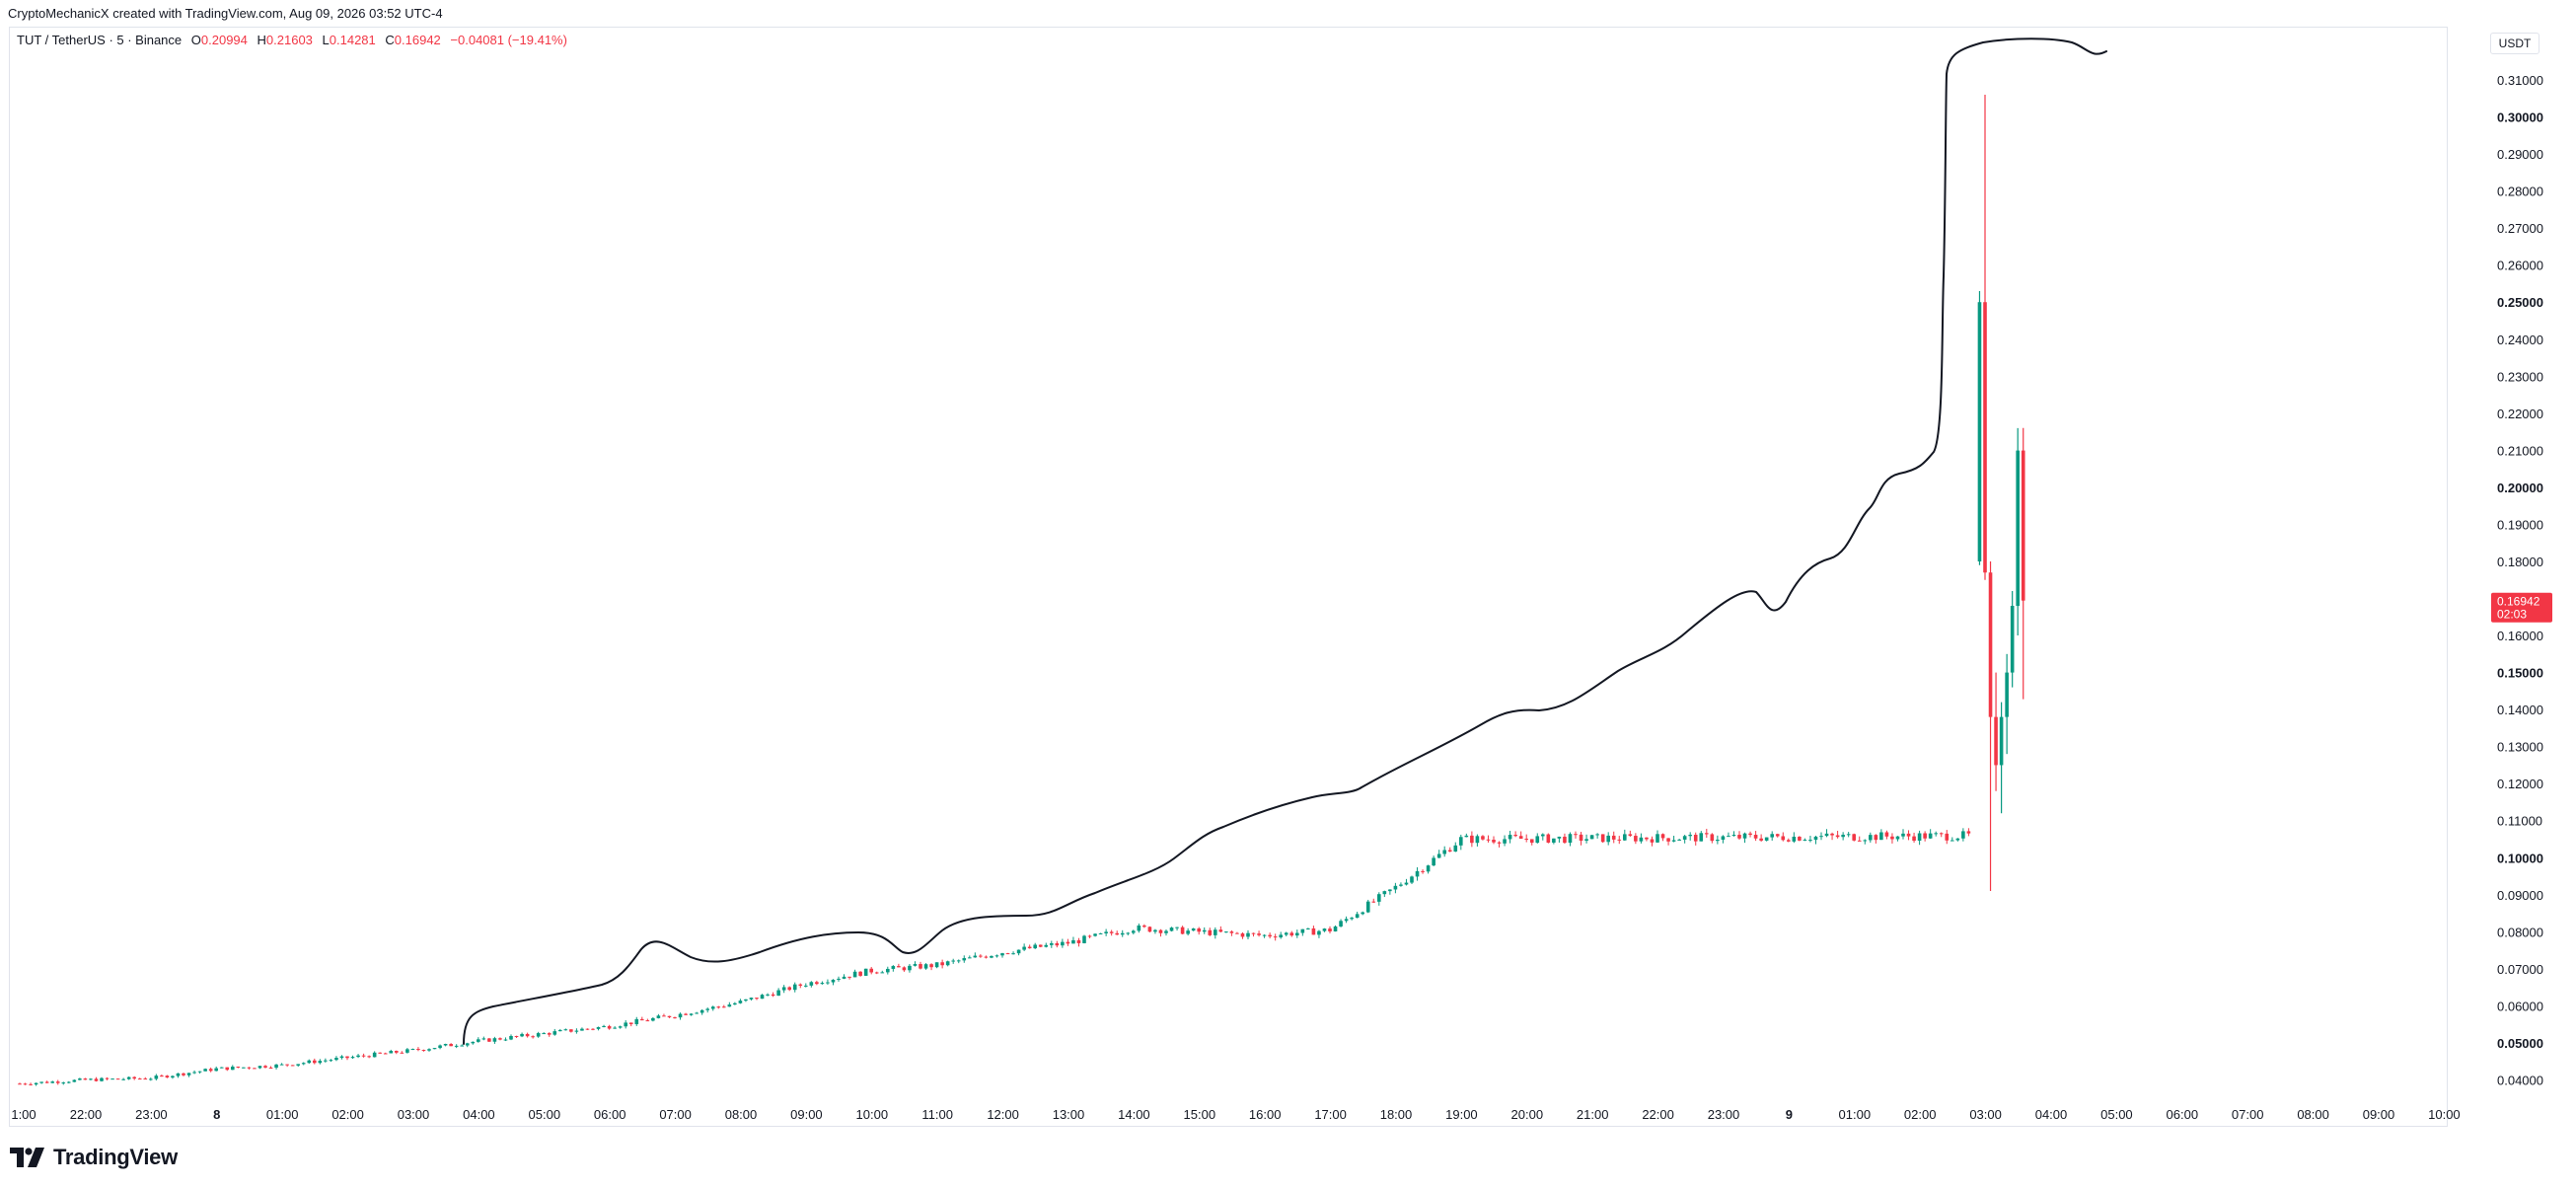  Describe the element at coordinates (2520, 1081) in the screenshot. I see `y-tick-label: 0.04000` at that location.